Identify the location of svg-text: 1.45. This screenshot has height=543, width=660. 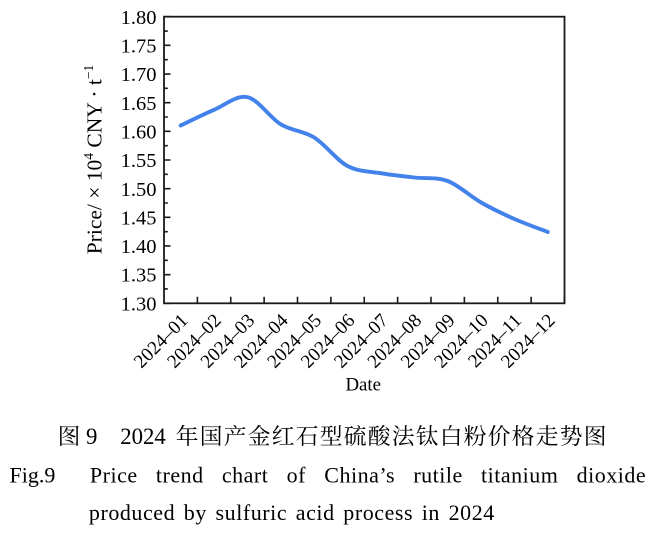
(139, 218).